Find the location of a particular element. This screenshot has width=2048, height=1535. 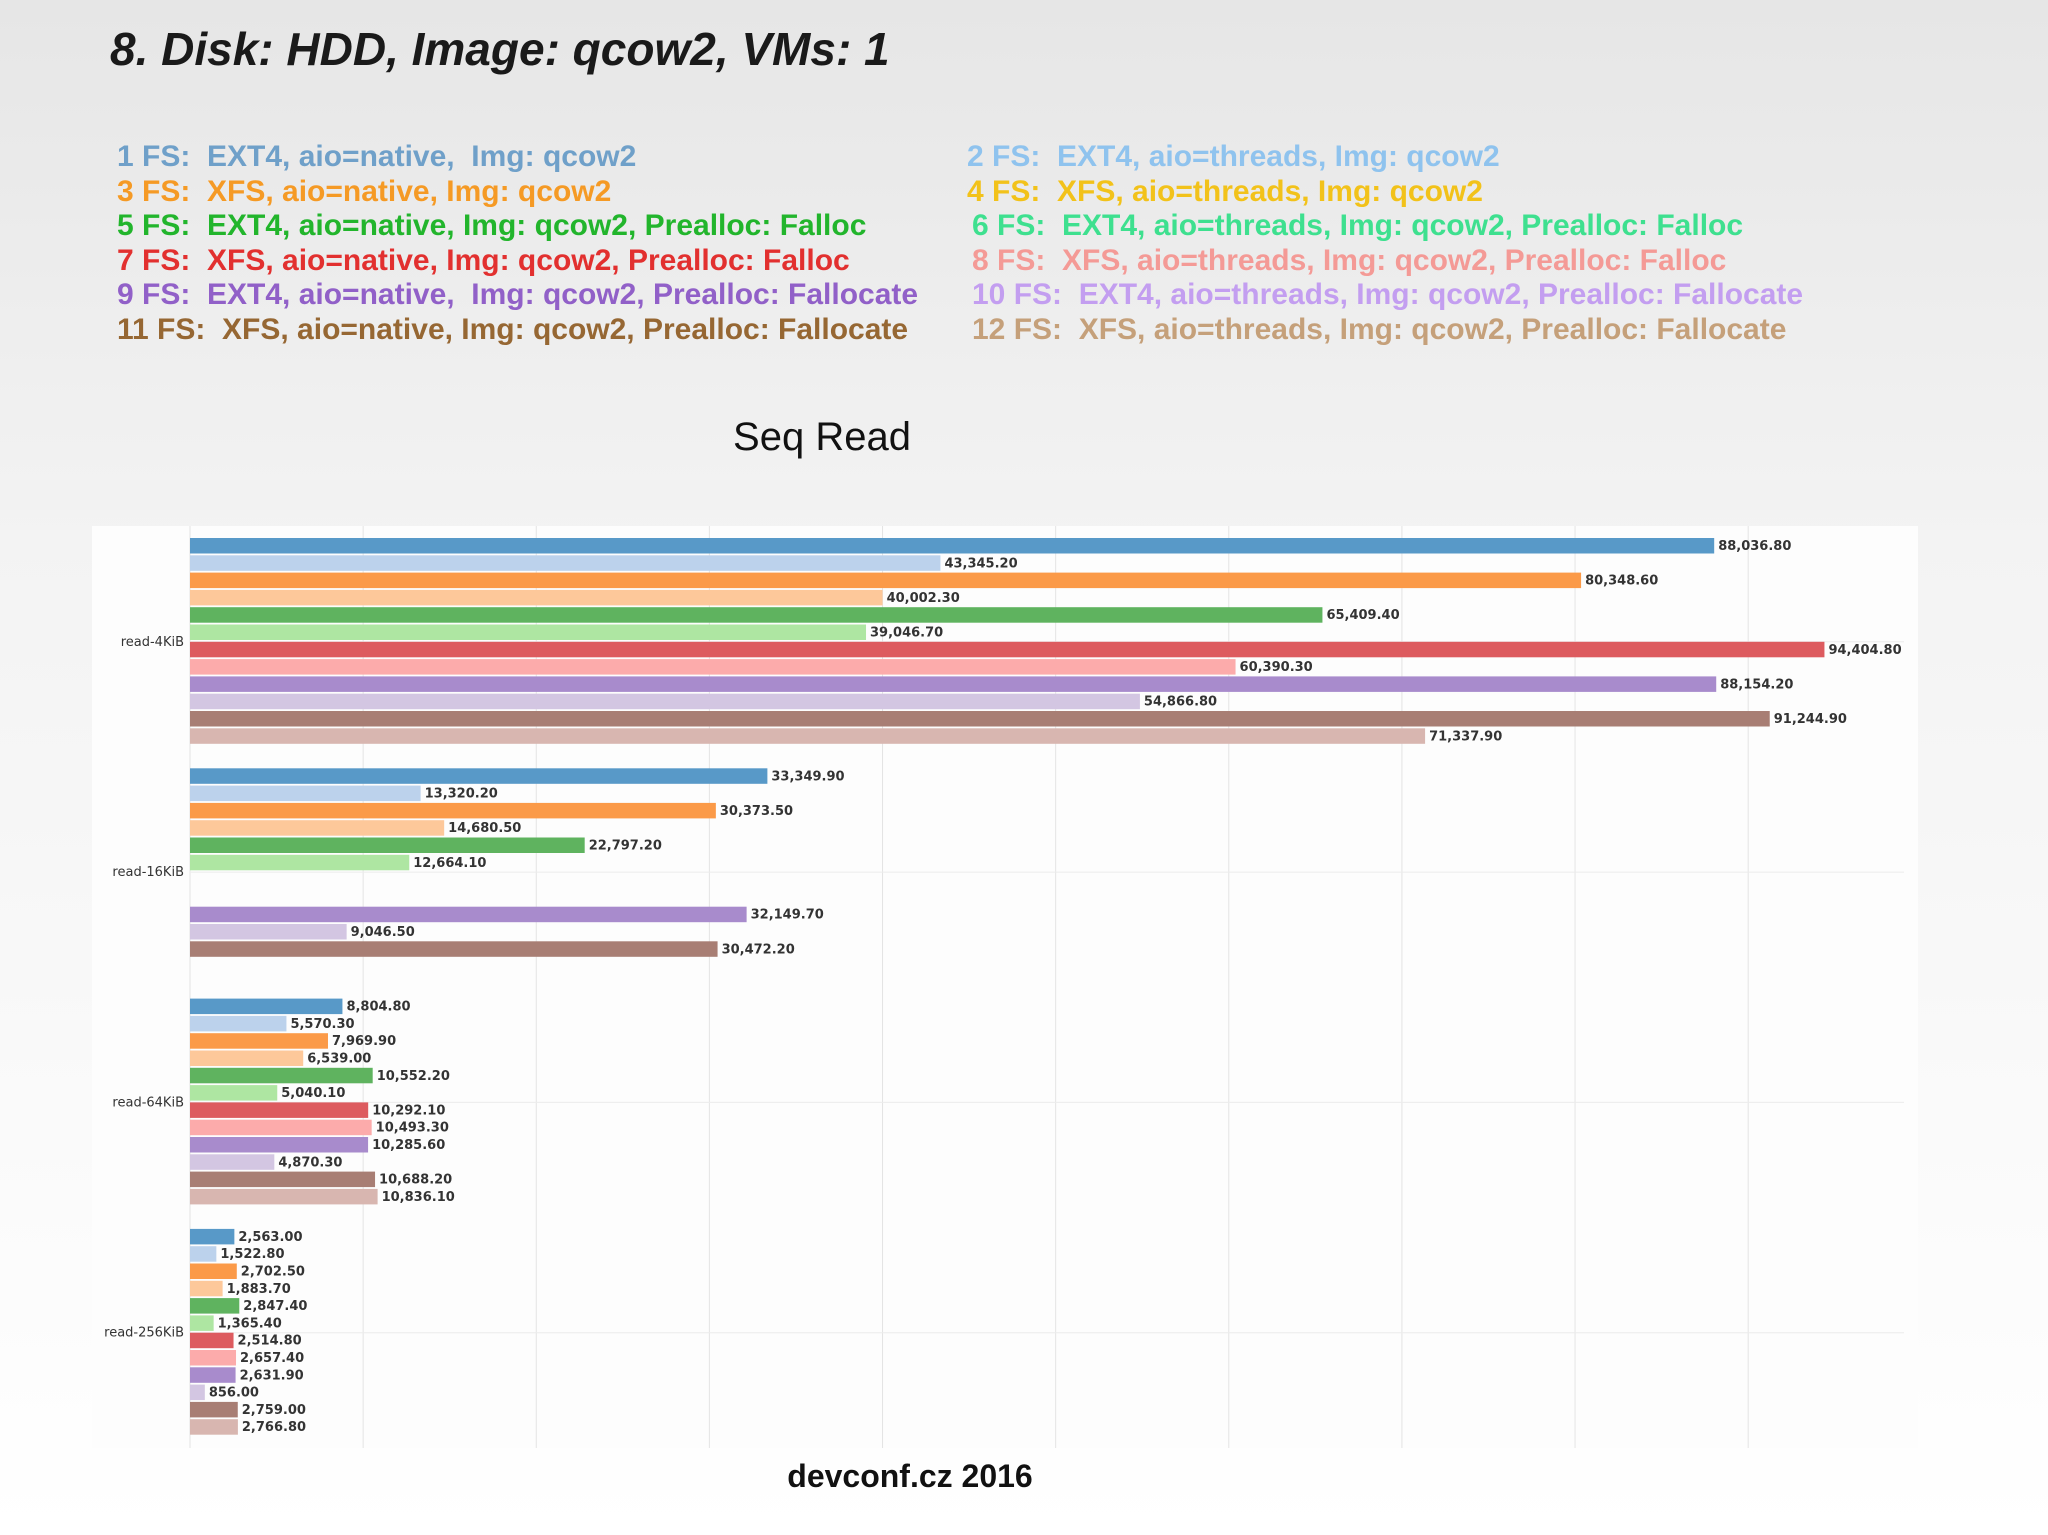

value-label: 2,702.50 is located at coordinates (273, 1272).